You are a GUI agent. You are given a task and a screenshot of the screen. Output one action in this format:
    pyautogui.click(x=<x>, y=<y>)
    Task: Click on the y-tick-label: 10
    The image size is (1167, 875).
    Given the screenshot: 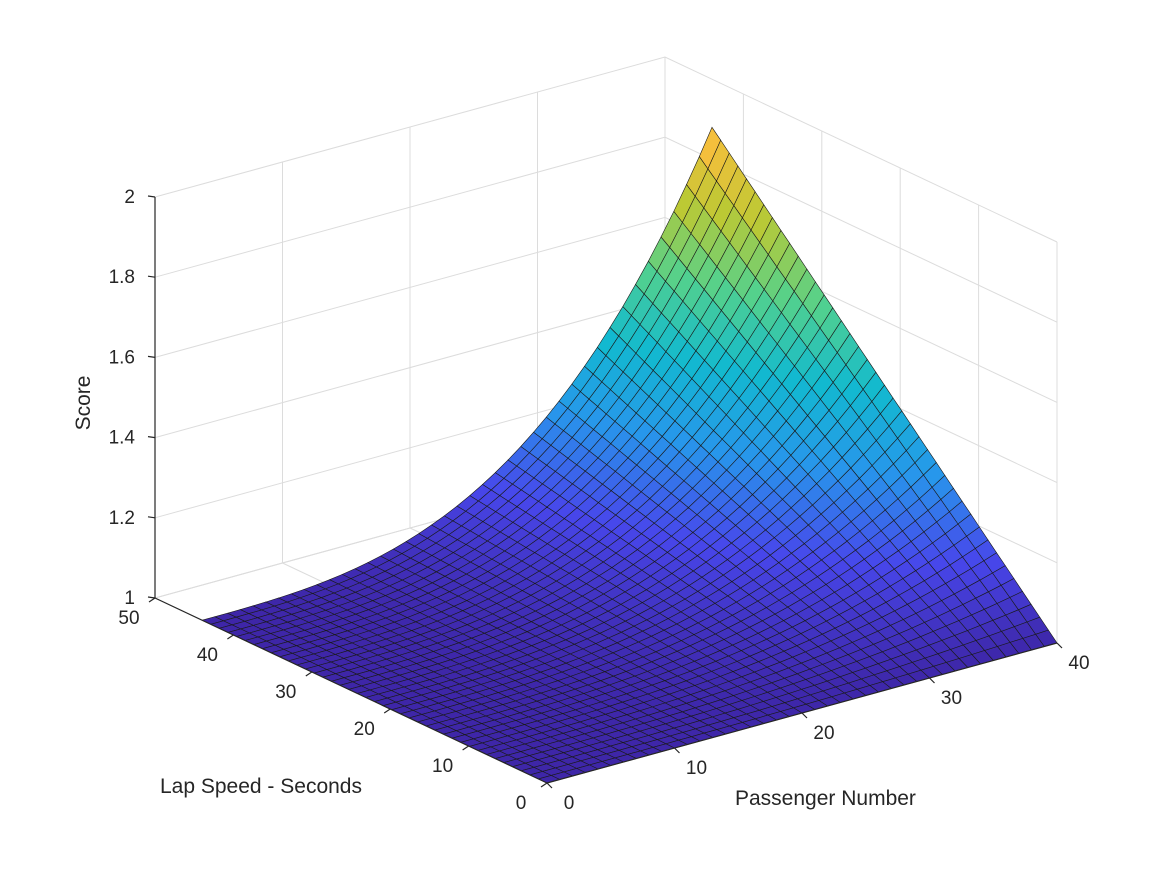 What is the action you would take?
    pyautogui.click(x=442, y=766)
    